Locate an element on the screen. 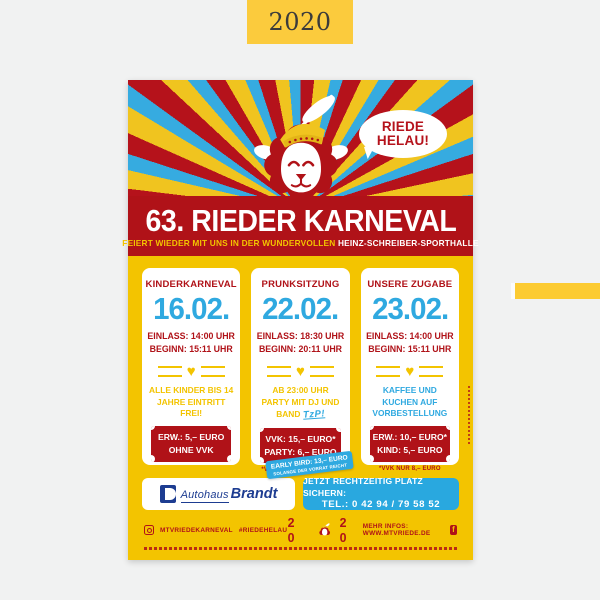 Image resolution: width=600 pixels, height=600 pixels. vertical-margin-micro-text is located at coordinates (469, 415).